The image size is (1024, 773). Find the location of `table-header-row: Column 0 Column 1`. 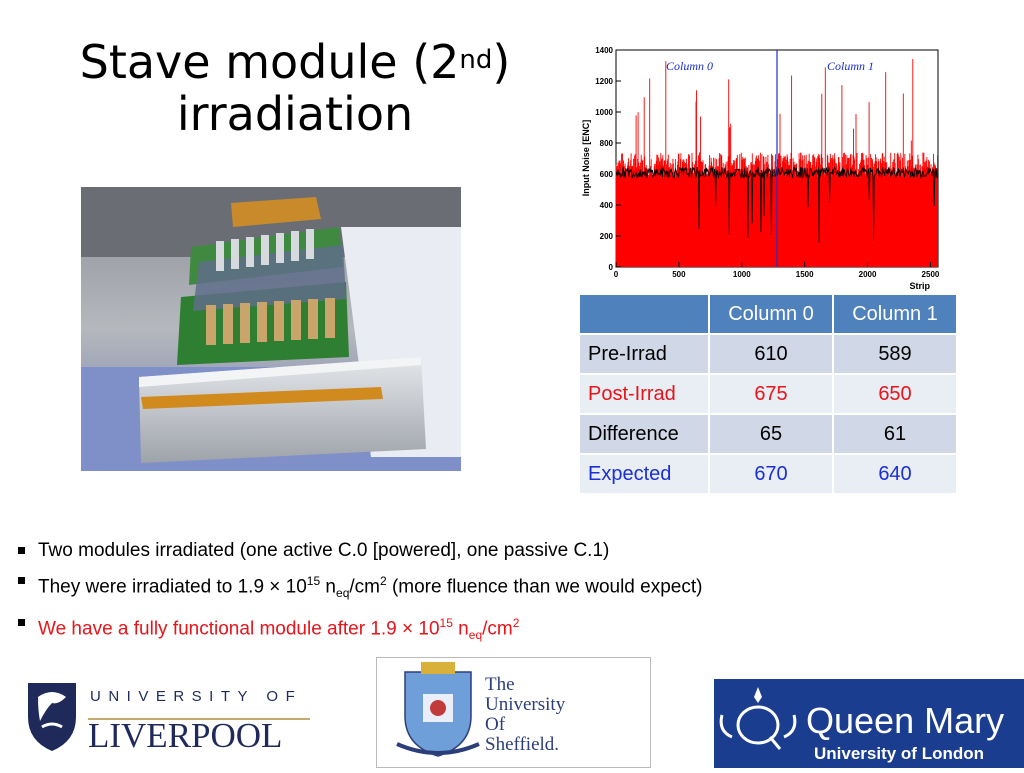

table-header-row: Column 0 Column 1 is located at coordinates (768, 314).